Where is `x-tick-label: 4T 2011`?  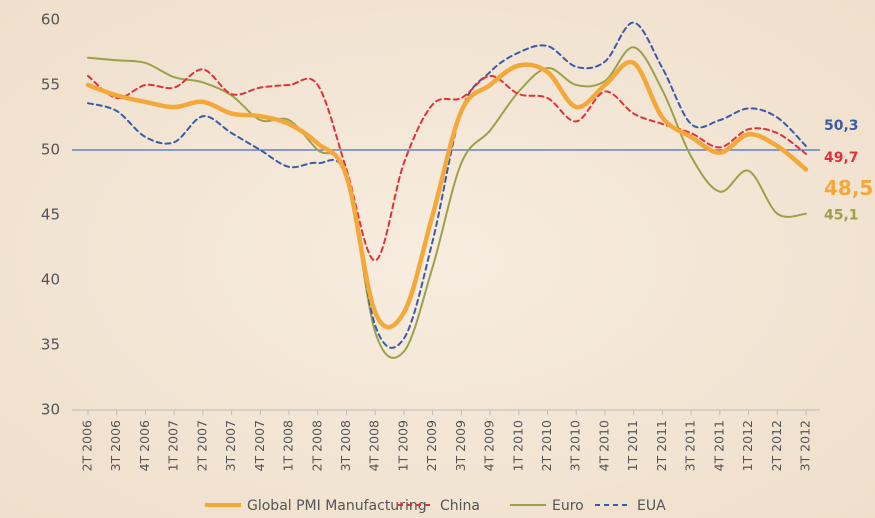
x-tick-label: 4T 2011 is located at coordinates (718, 445).